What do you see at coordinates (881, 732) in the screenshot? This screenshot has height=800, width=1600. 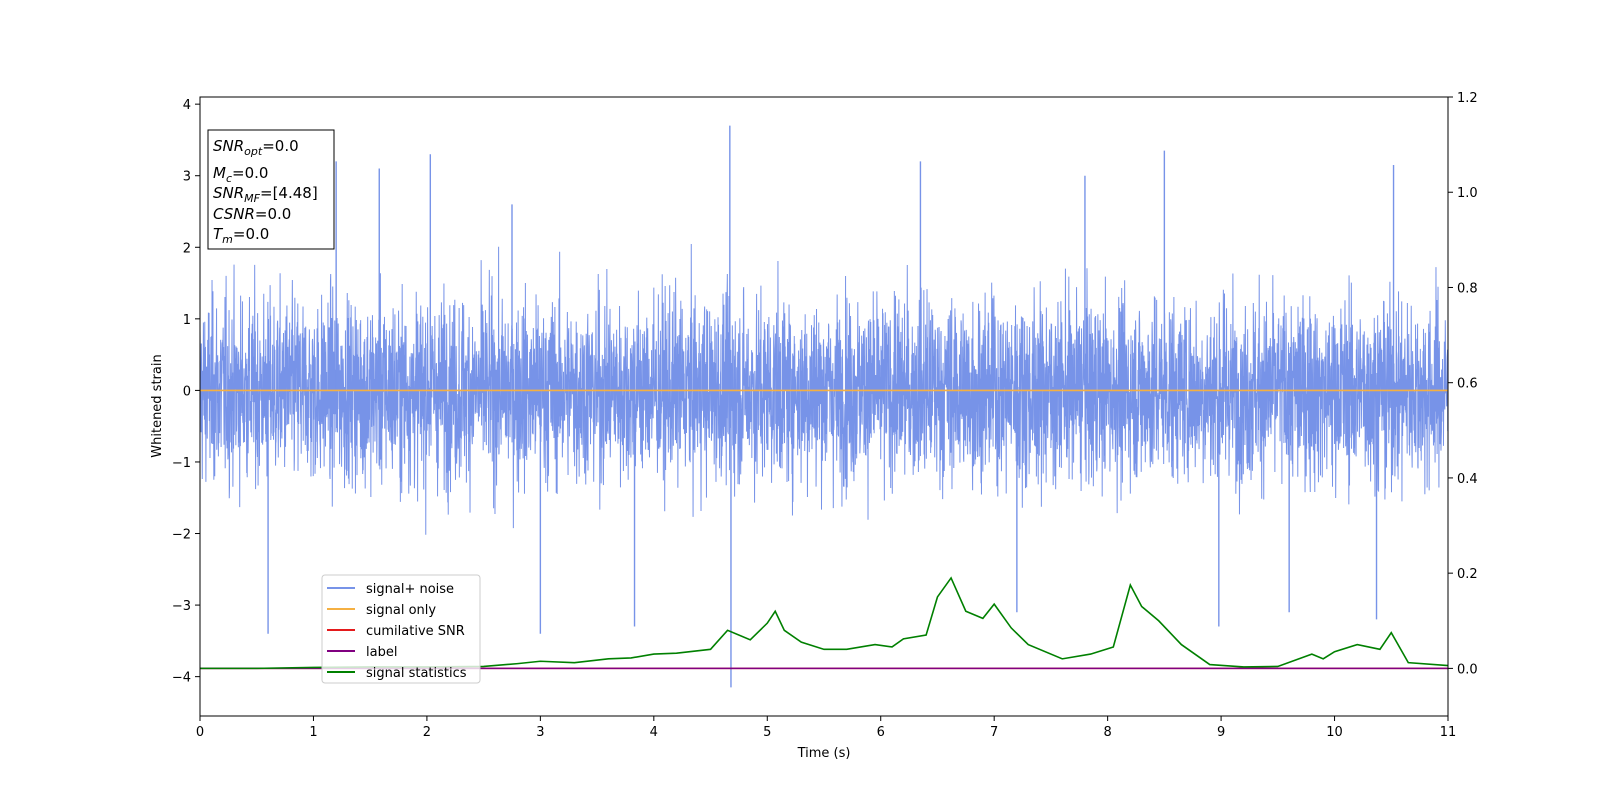 I see `x-tick-label: 6` at bounding box center [881, 732].